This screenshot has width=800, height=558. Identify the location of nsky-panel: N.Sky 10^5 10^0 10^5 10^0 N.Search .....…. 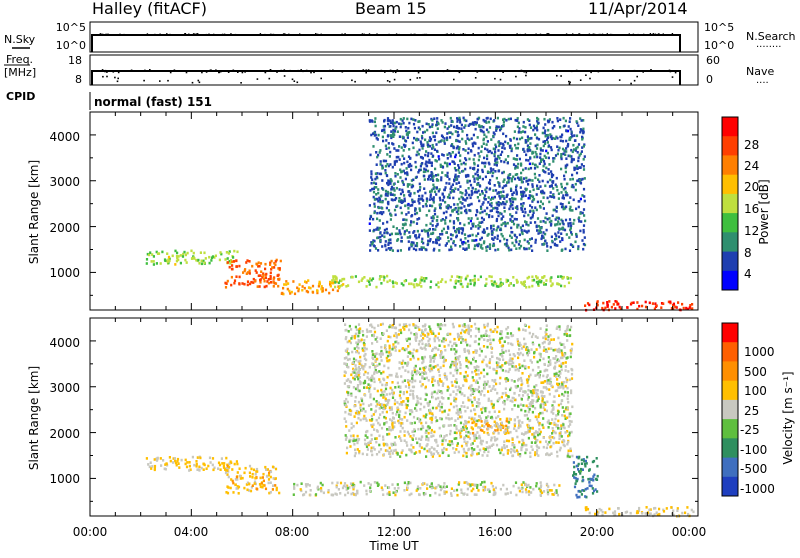
(400, 37).